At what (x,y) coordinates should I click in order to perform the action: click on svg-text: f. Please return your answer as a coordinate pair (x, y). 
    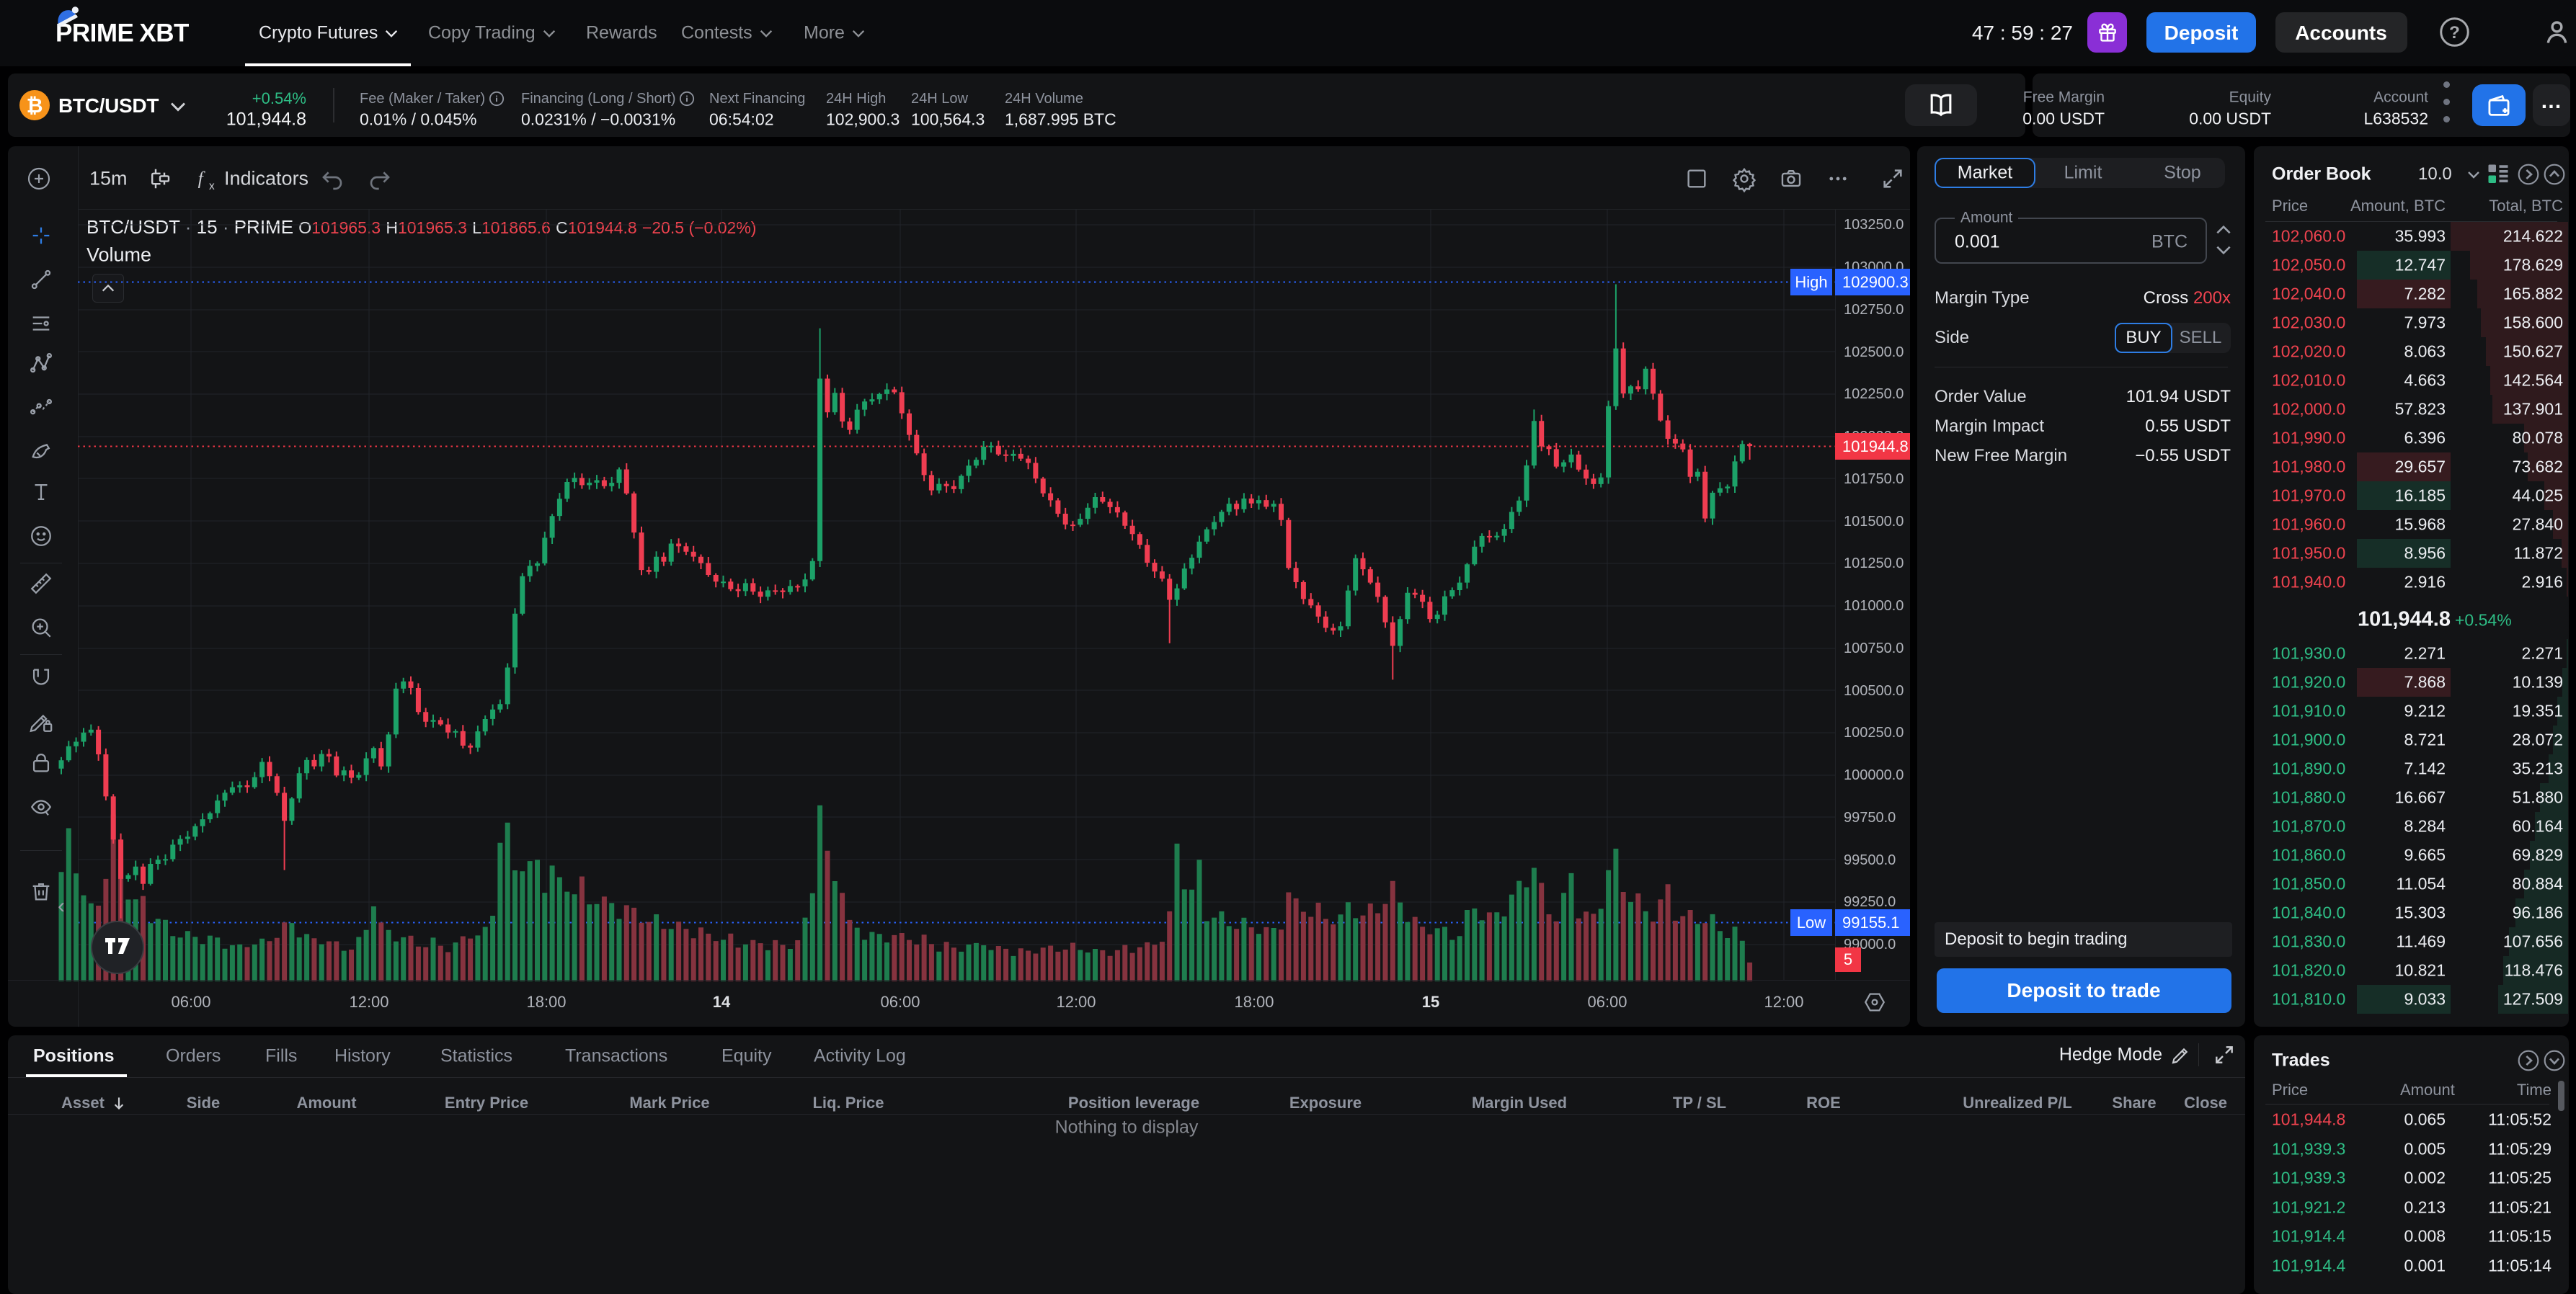
    Looking at the image, I should click on (202, 177).